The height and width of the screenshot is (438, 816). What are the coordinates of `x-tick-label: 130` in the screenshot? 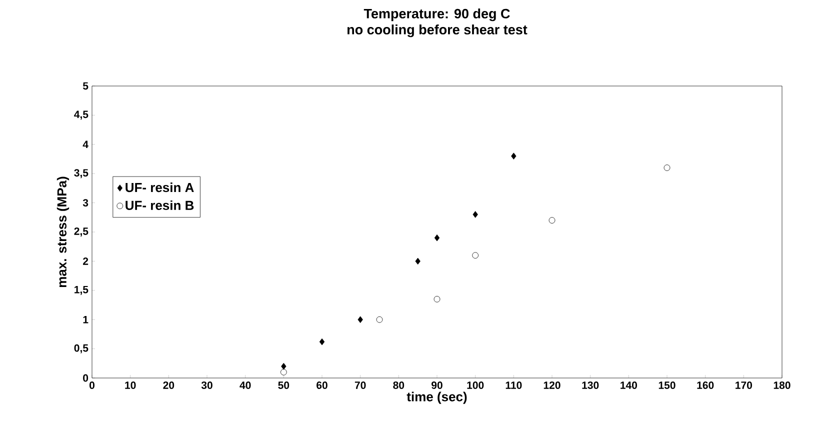 It's located at (590, 385).